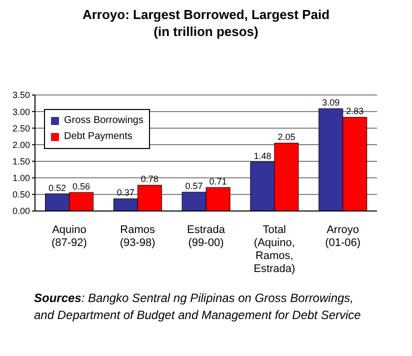 The image size is (412, 356). Describe the element at coordinates (21, 178) in the screenshot. I see `y-tick-label: 1.00` at that location.